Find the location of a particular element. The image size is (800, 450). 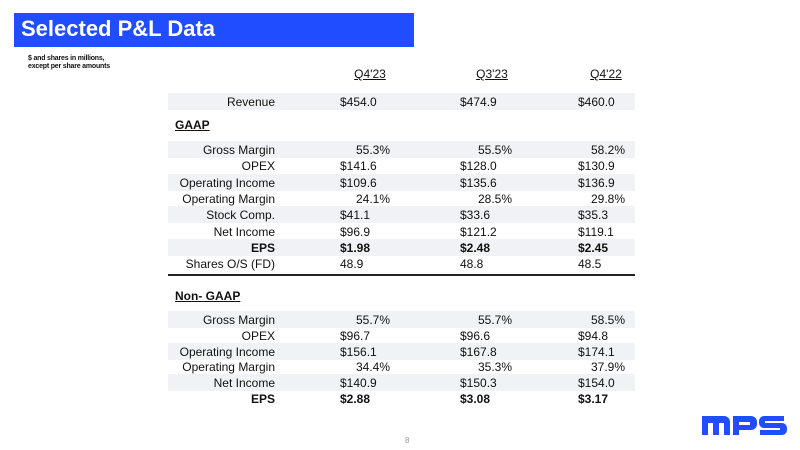

units-note-line: except per share amounts is located at coordinates (69, 66).